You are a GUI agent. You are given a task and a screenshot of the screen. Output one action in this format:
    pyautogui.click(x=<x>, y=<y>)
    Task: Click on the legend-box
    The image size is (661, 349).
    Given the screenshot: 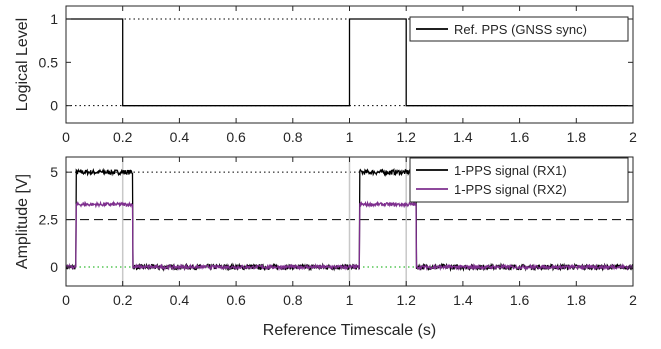 What is the action you would take?
    pyautogui.click(x=519, y=180)
    